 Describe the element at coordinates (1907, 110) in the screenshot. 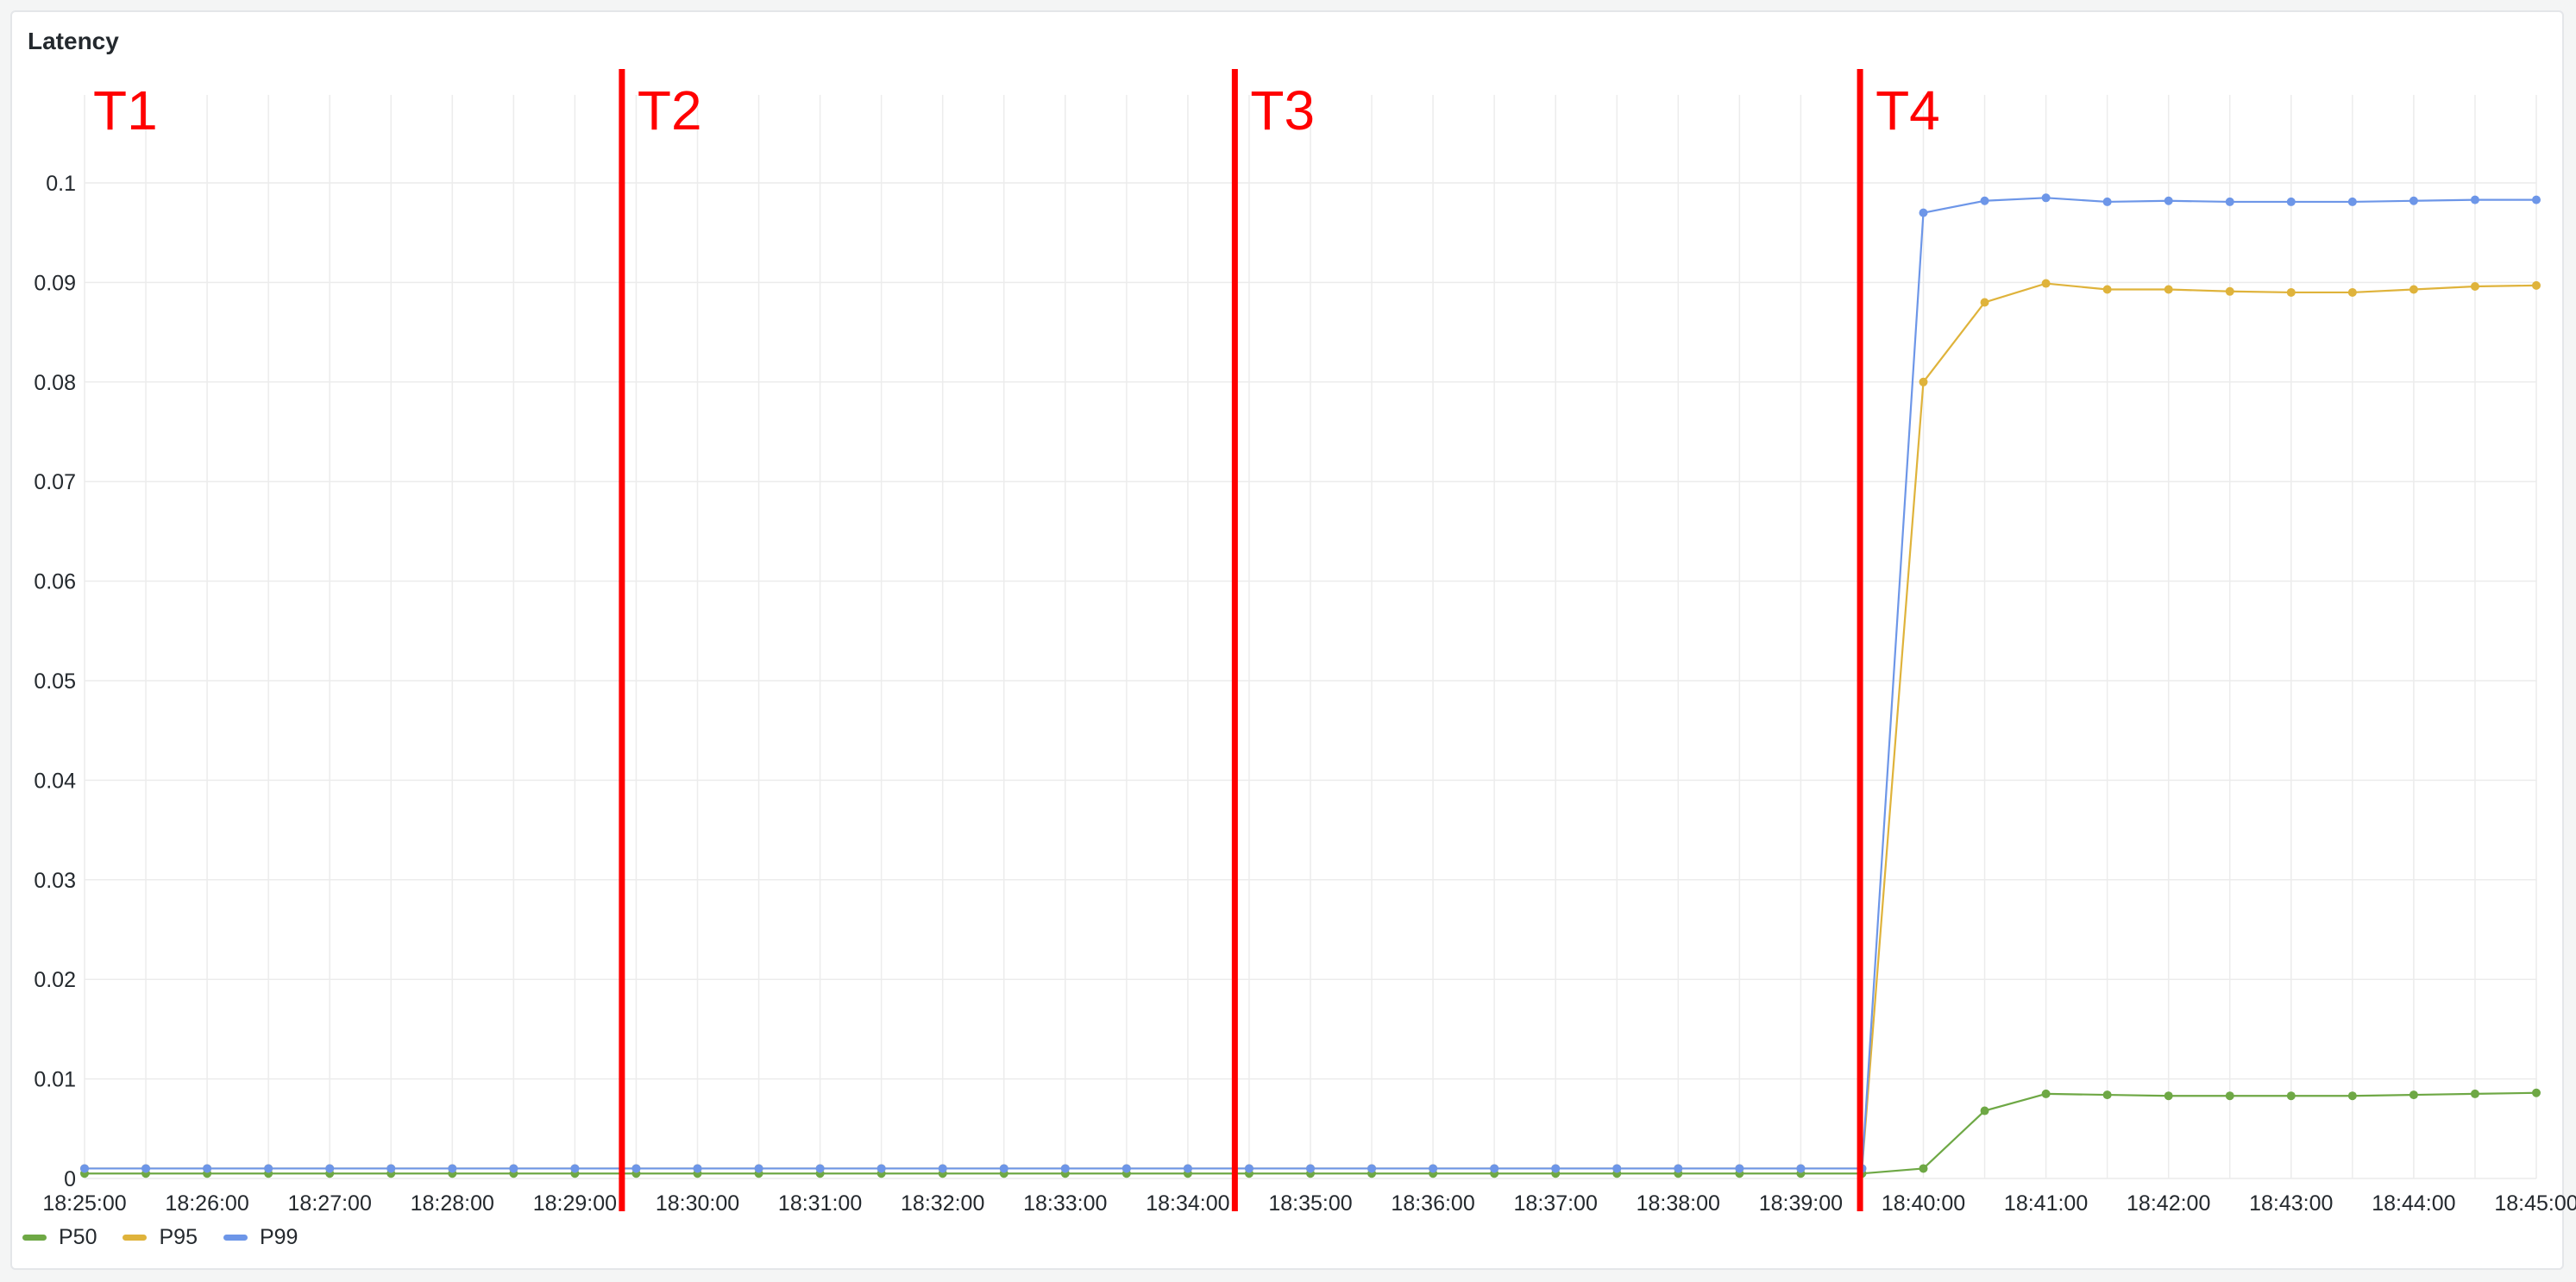

I see `marker-label-t4: T4` at that location.